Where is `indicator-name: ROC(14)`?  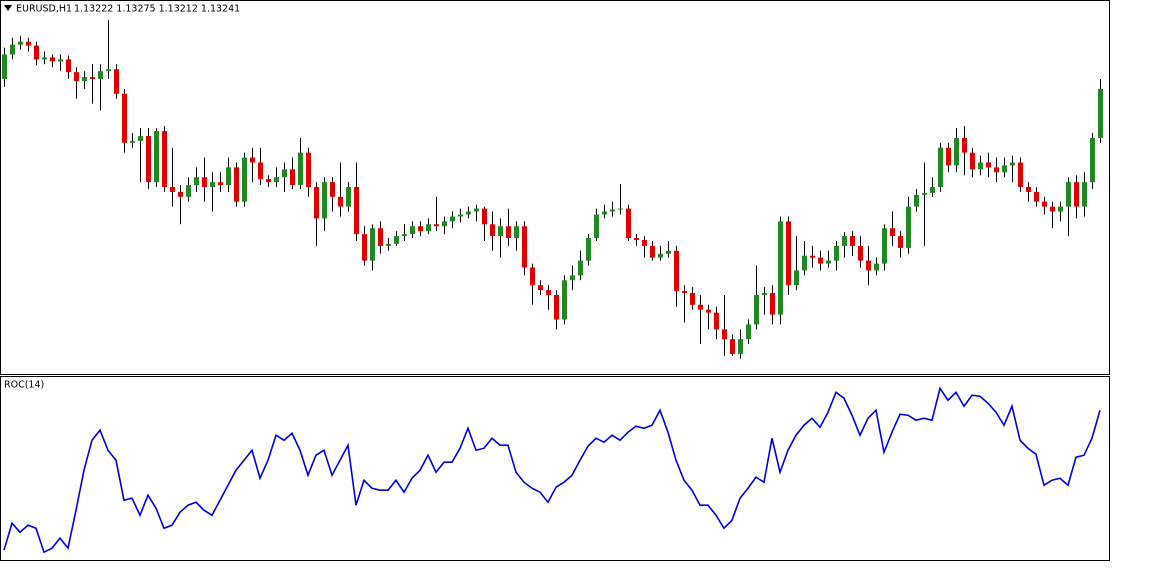
indicator-name: ROC(14) is located at coordinates (24, 385).